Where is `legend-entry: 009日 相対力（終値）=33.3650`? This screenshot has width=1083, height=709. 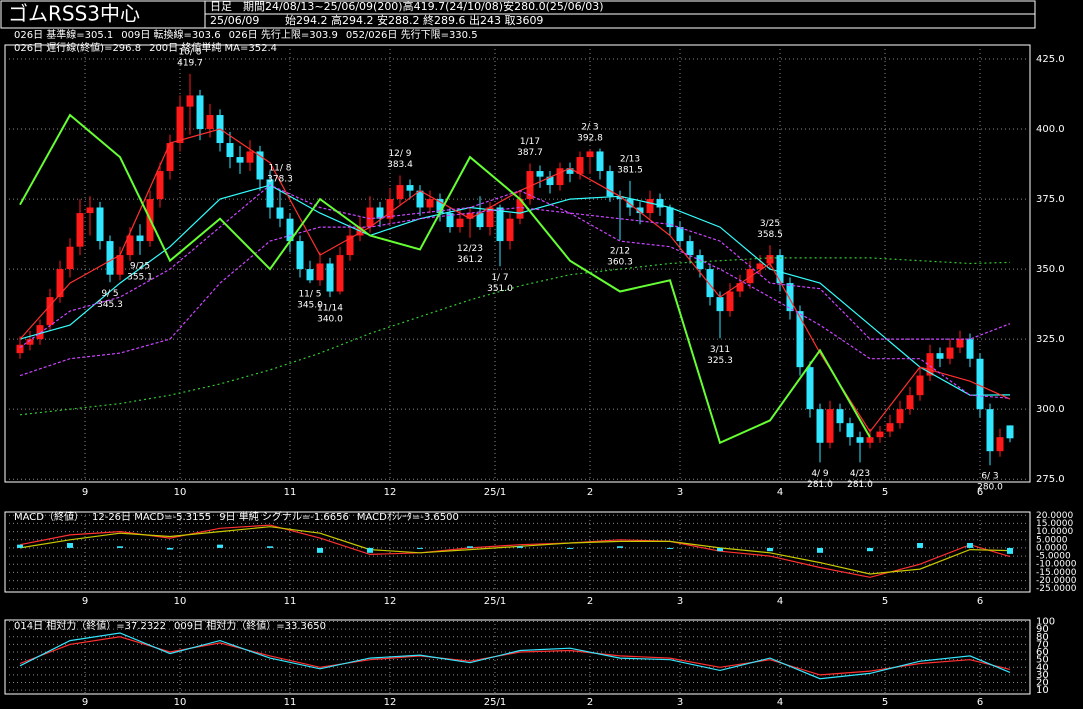
legend-entry: 009日 相対力（終値）=33.3650 is located at coordinates (250, 625).